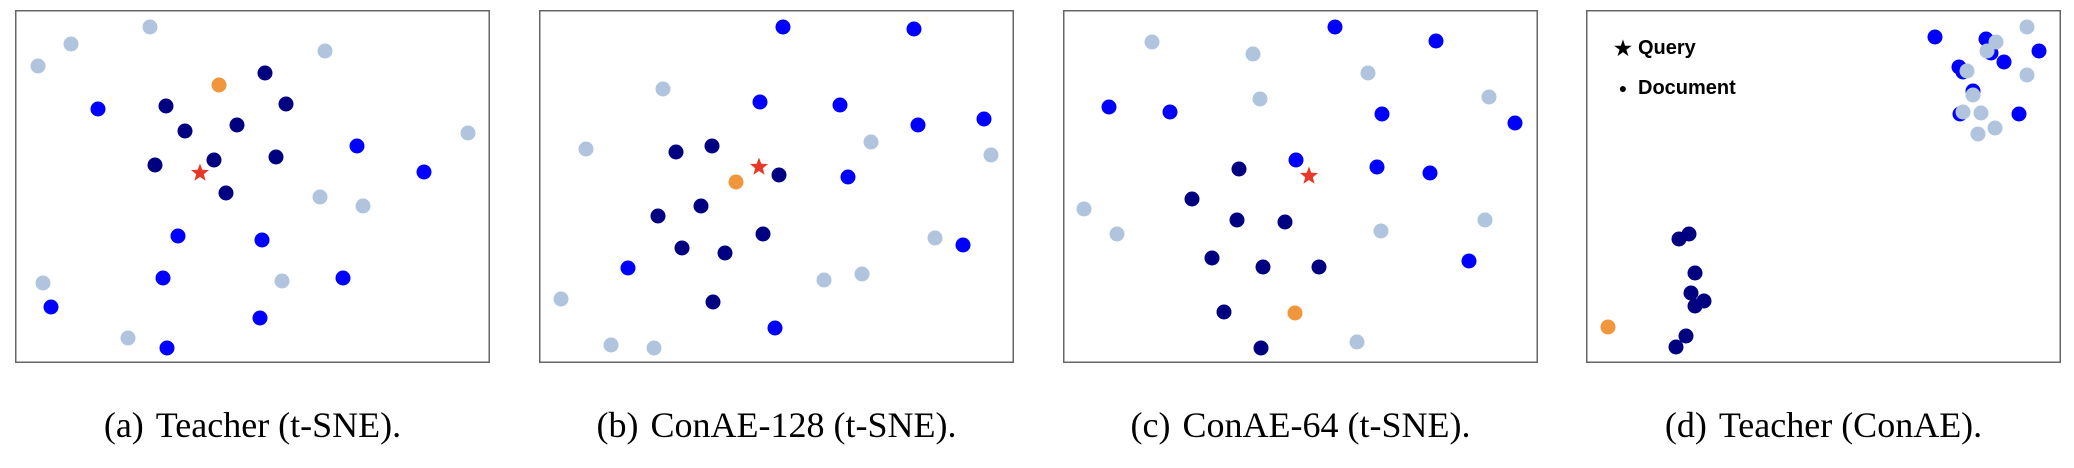 This screenshot has width=2074, height=468. I want to click on star-icon: ★, so click(1623, 48).